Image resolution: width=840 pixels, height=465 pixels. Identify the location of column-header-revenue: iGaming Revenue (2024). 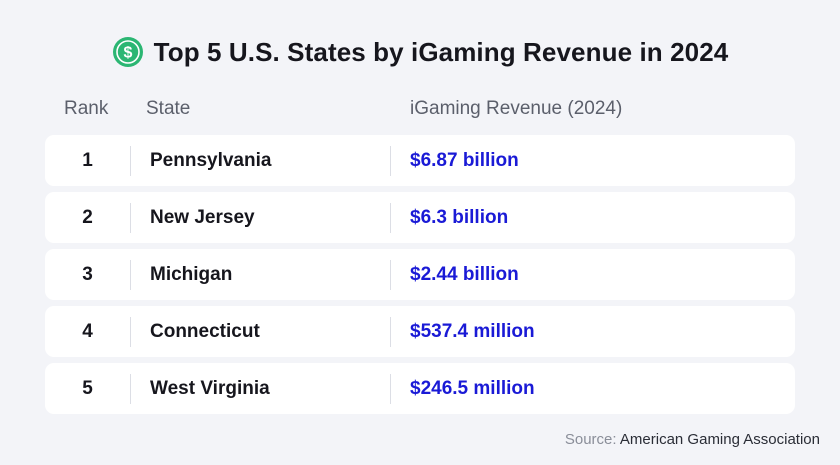
(516, 108).